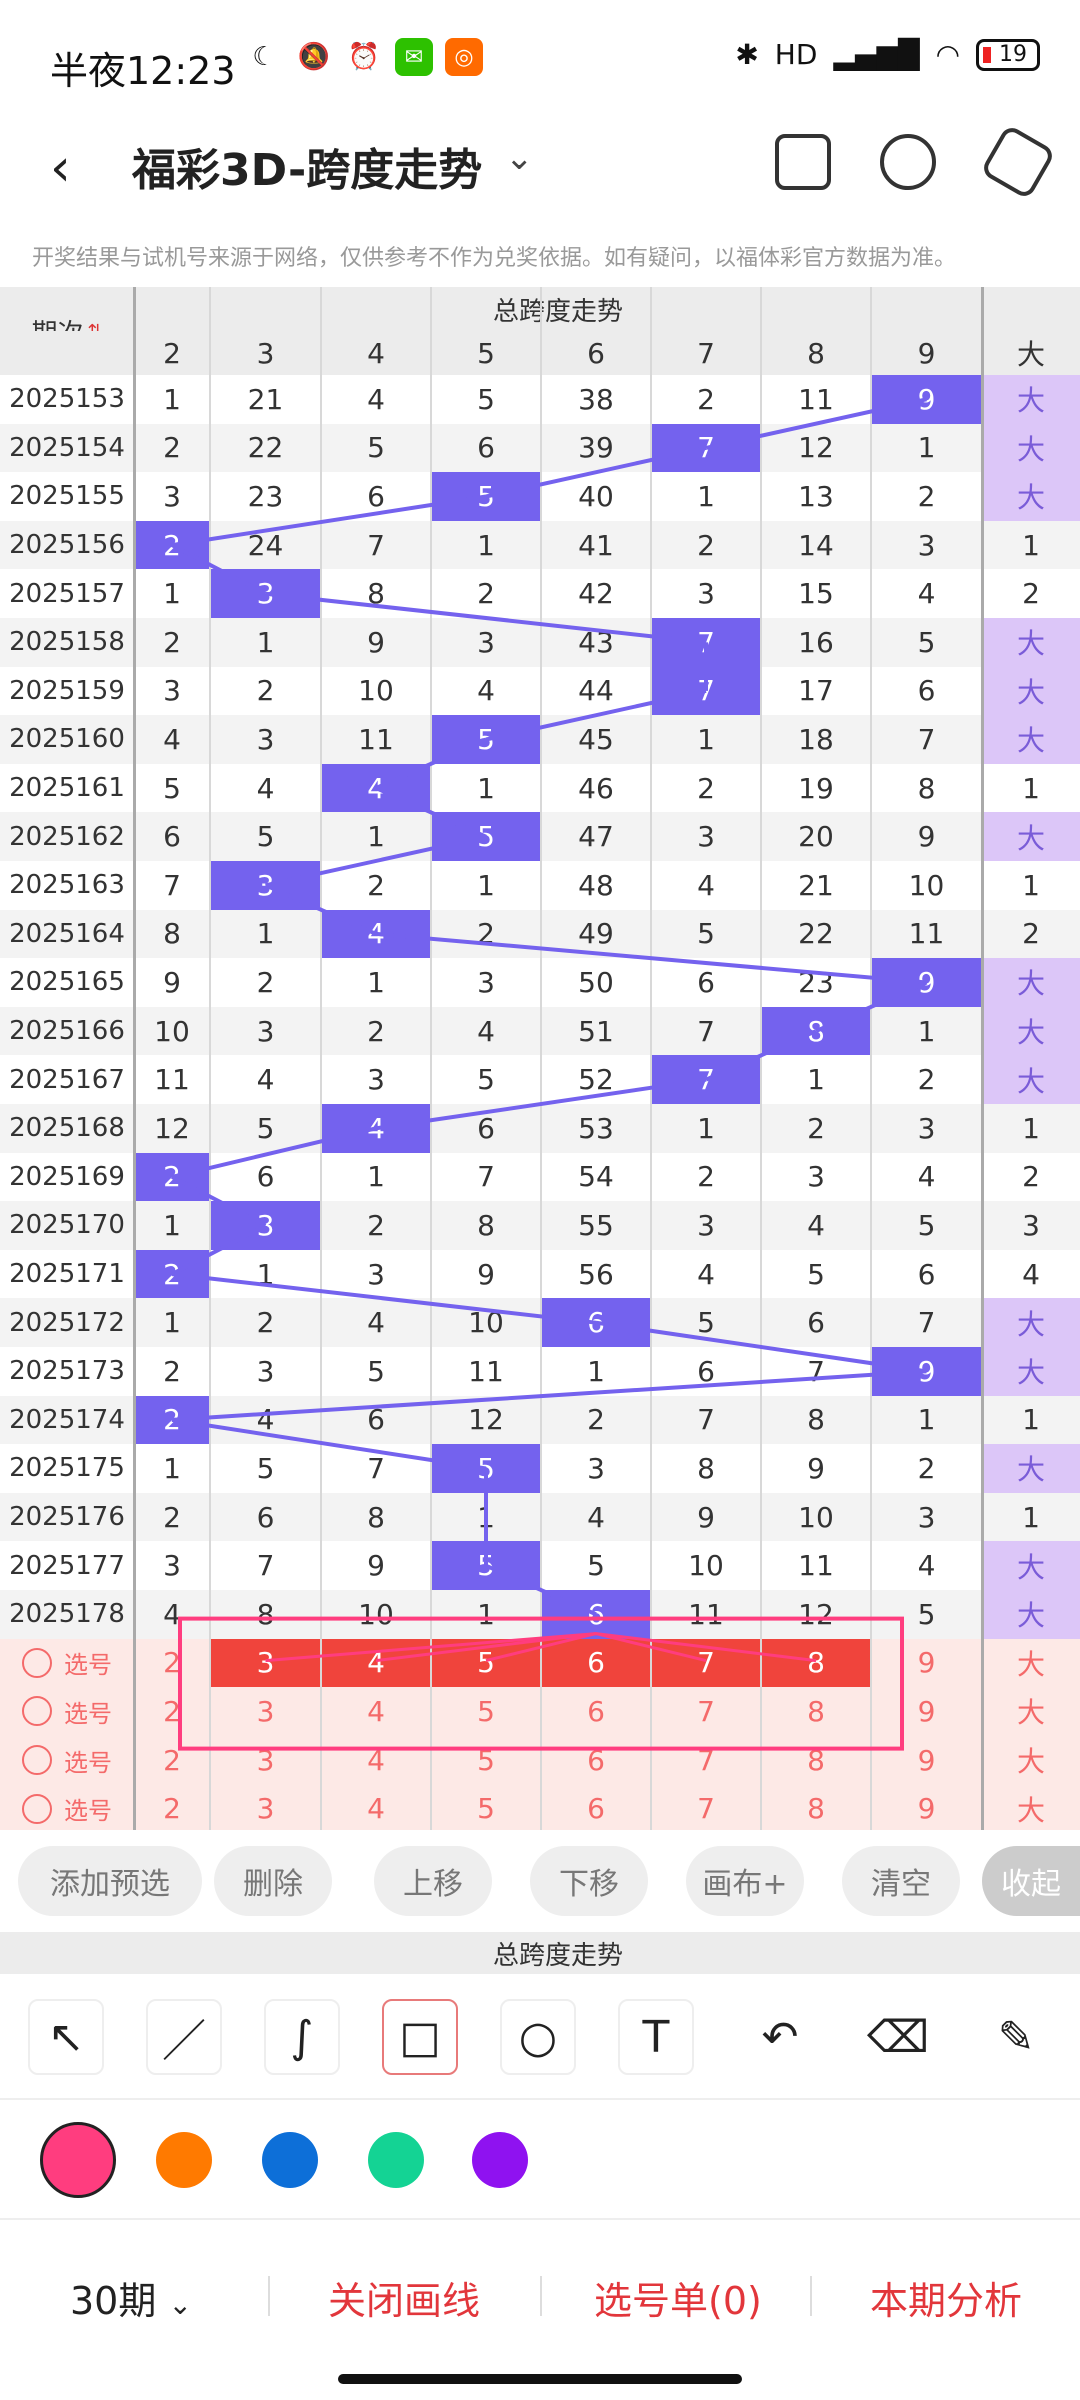 This screenshot has width=1080, height=2400. What do you see at coordinates (67, 885) in the screenshot?
I see `period-cell: 2025163` at bounding box center [67, 885].